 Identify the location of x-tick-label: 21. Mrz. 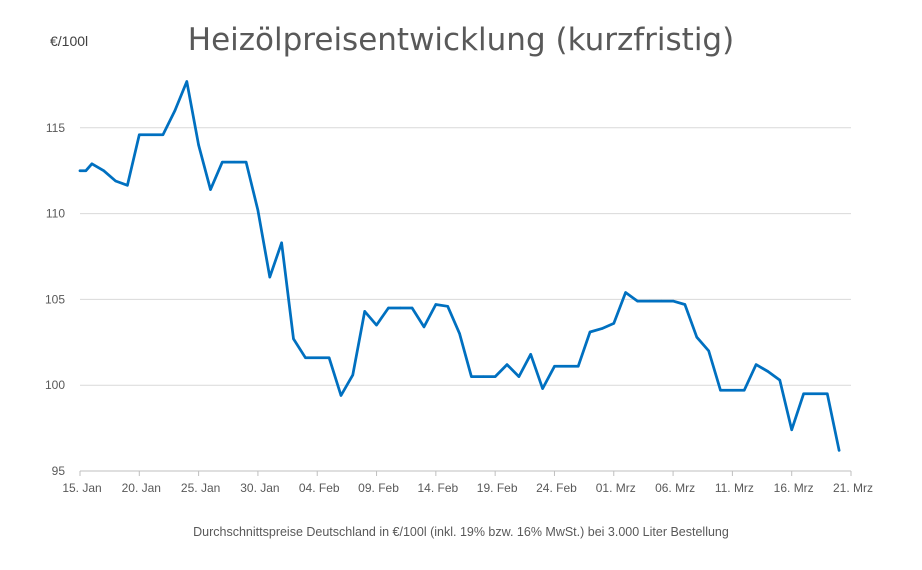
(853, 488).